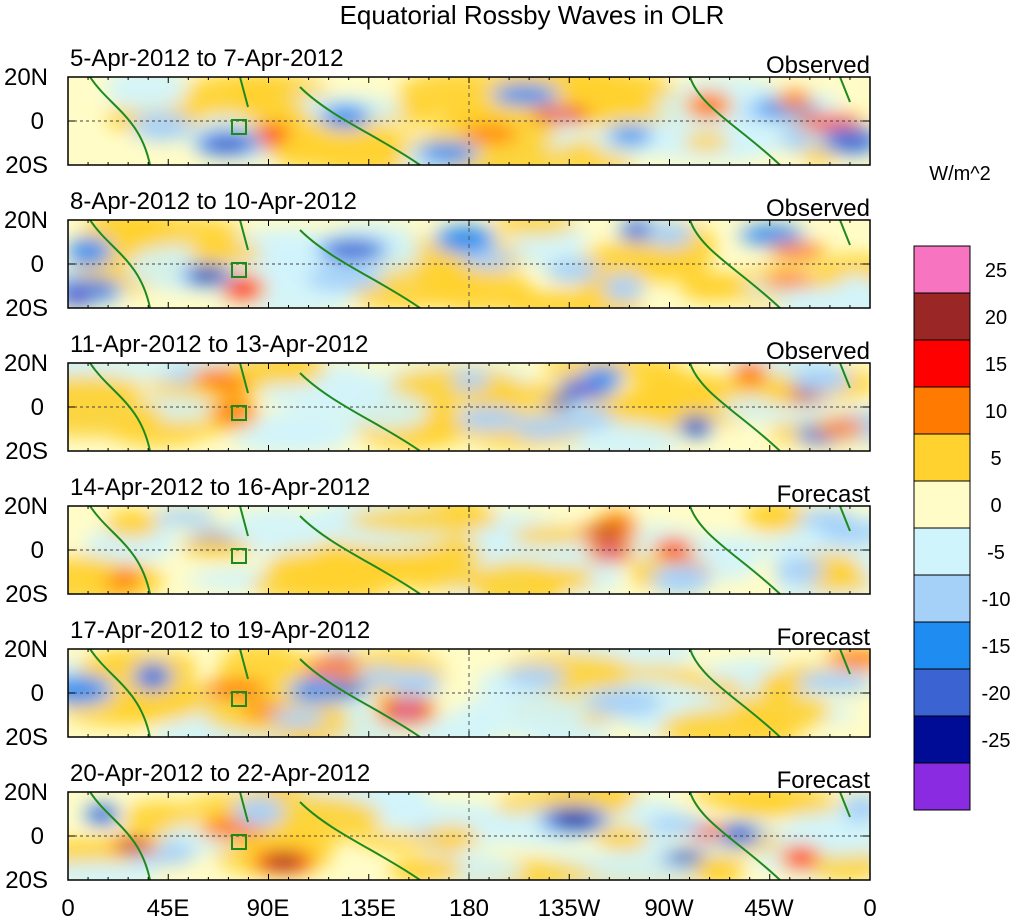 This screenshot has width=1021, height=922. What do you see at coordinates (995, 506) in the screenshot?
I see `colorbar-label: 0` at bounding box center [995, 506].